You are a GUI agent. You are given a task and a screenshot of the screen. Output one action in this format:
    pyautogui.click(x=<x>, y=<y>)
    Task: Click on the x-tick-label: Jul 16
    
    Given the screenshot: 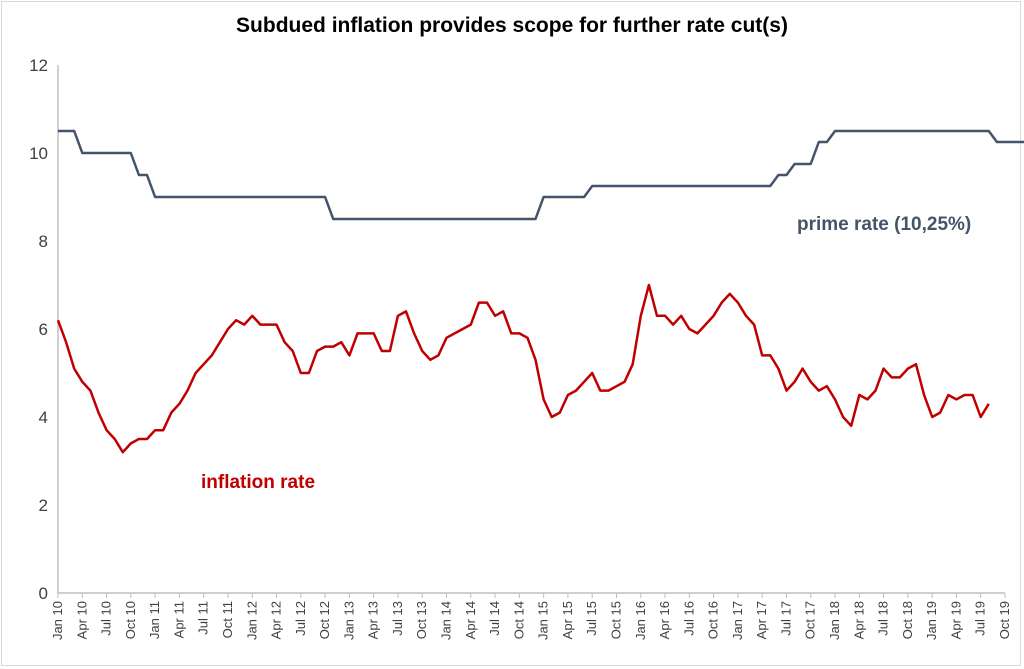 What is the action you would take?
    pyautogui.click(x=688, y=618)
    